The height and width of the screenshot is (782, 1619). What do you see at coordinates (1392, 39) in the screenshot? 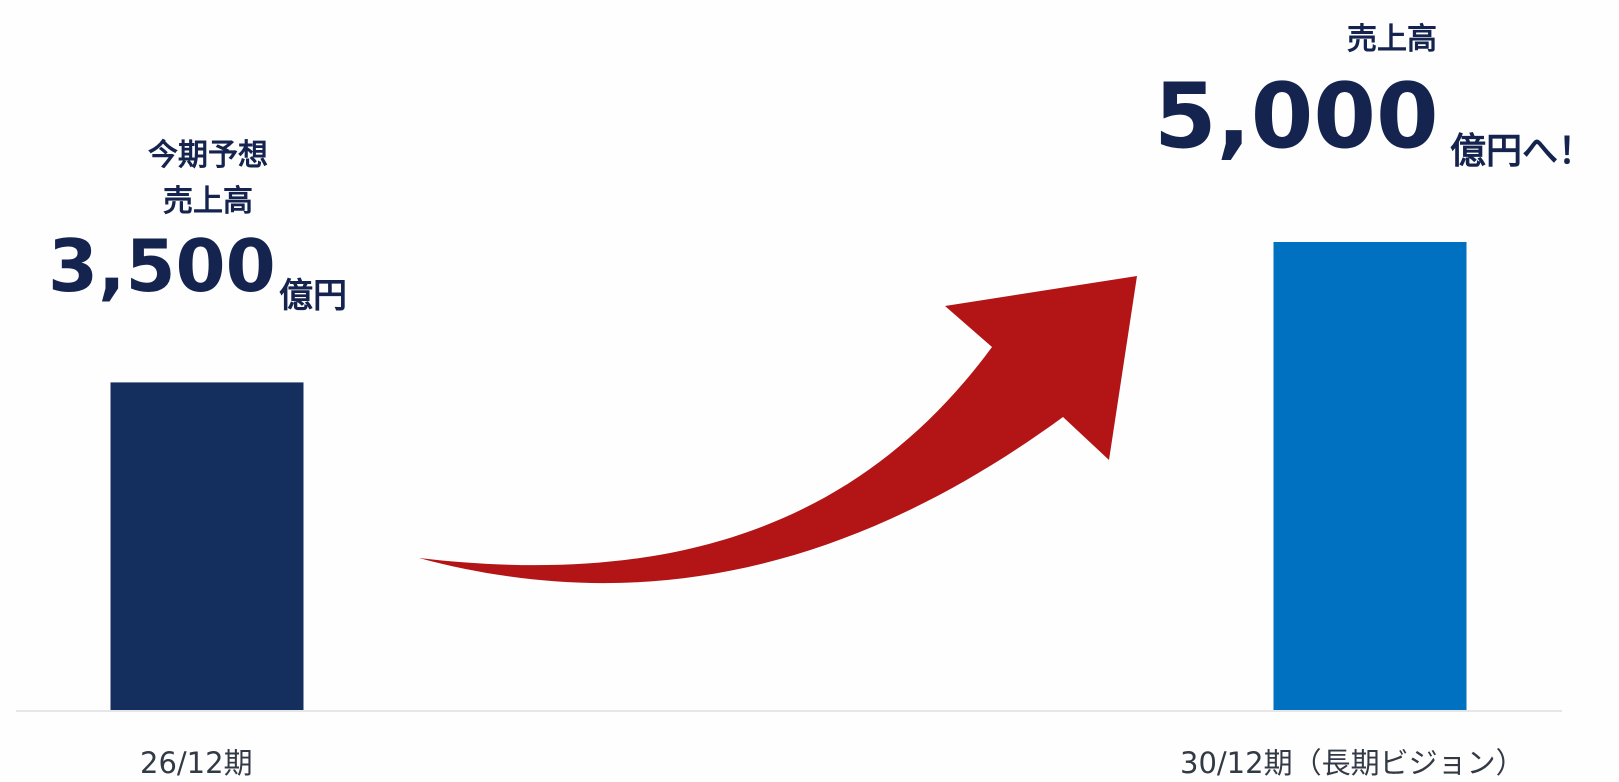
I see `right-label-line-1: 売上高` at bounding box center [1392, 39].